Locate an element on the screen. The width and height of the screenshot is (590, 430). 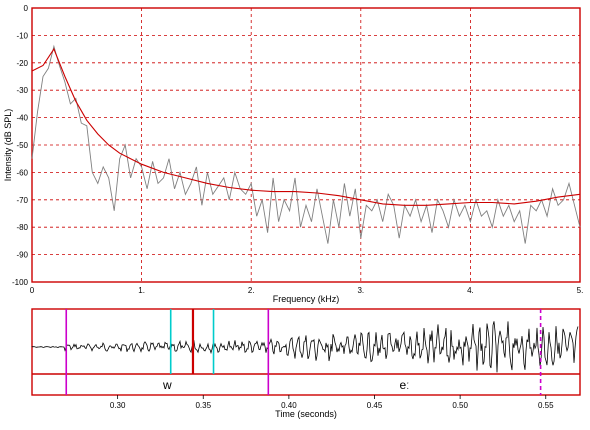
y-tick-label: -10 is located at coordinates (22, 35).